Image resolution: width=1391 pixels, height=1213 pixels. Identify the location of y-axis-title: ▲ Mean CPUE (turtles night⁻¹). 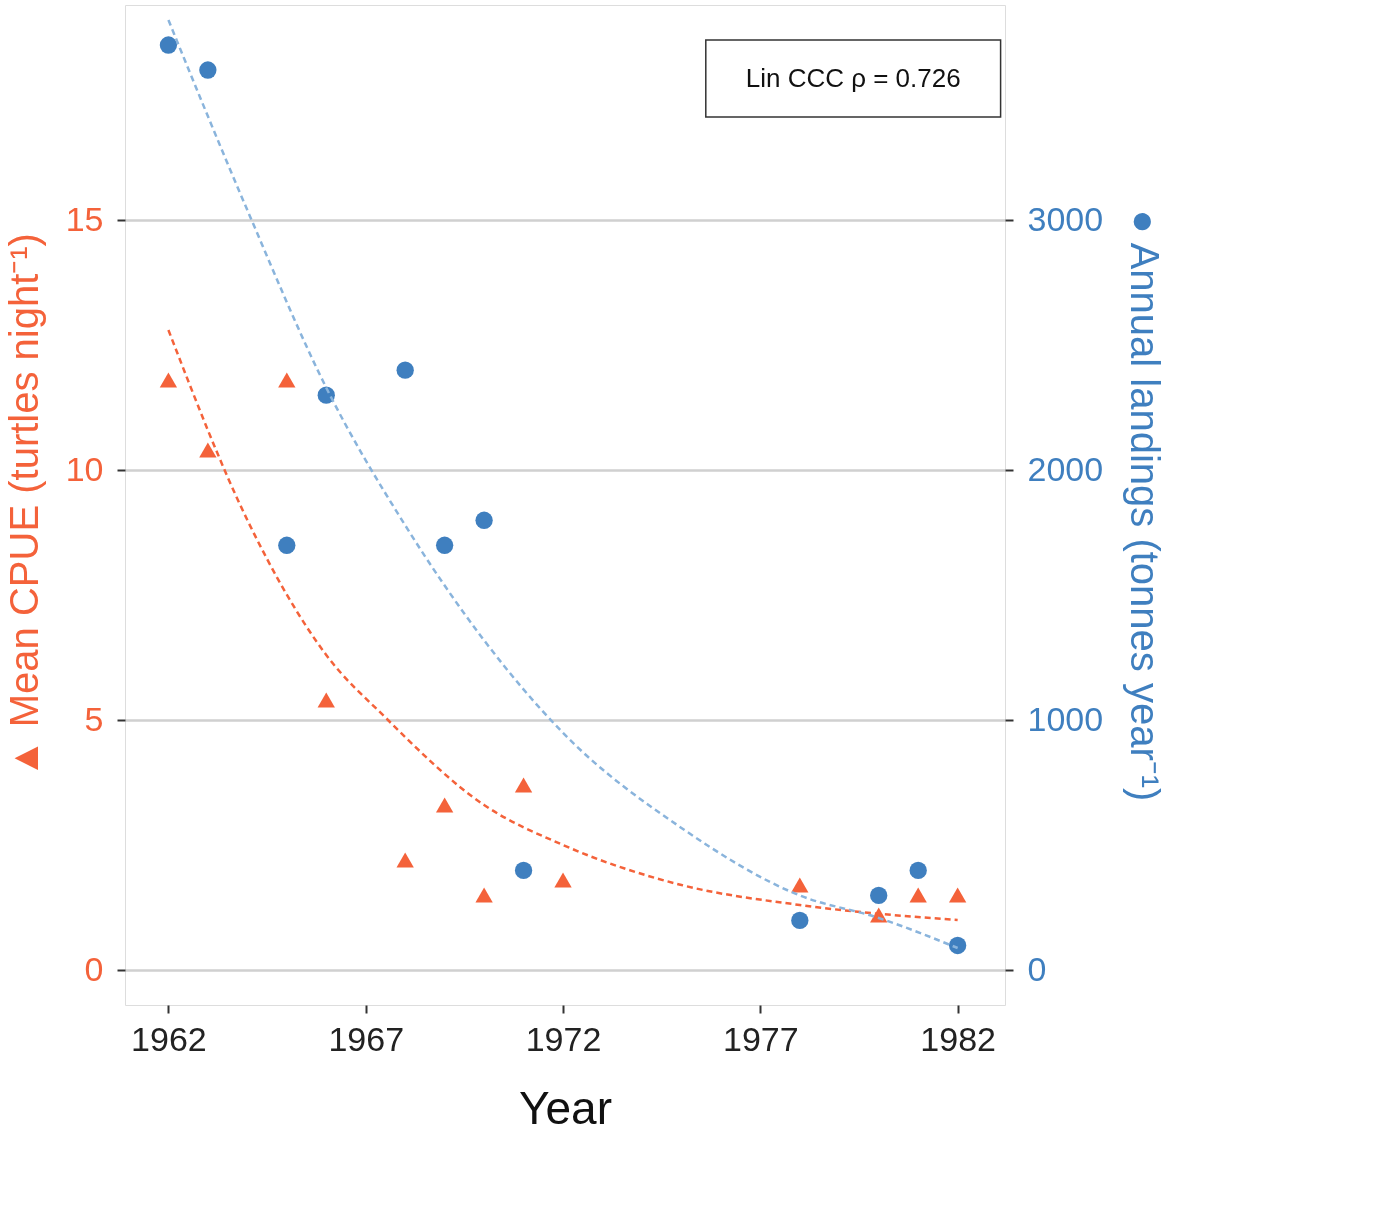
(23, 505).